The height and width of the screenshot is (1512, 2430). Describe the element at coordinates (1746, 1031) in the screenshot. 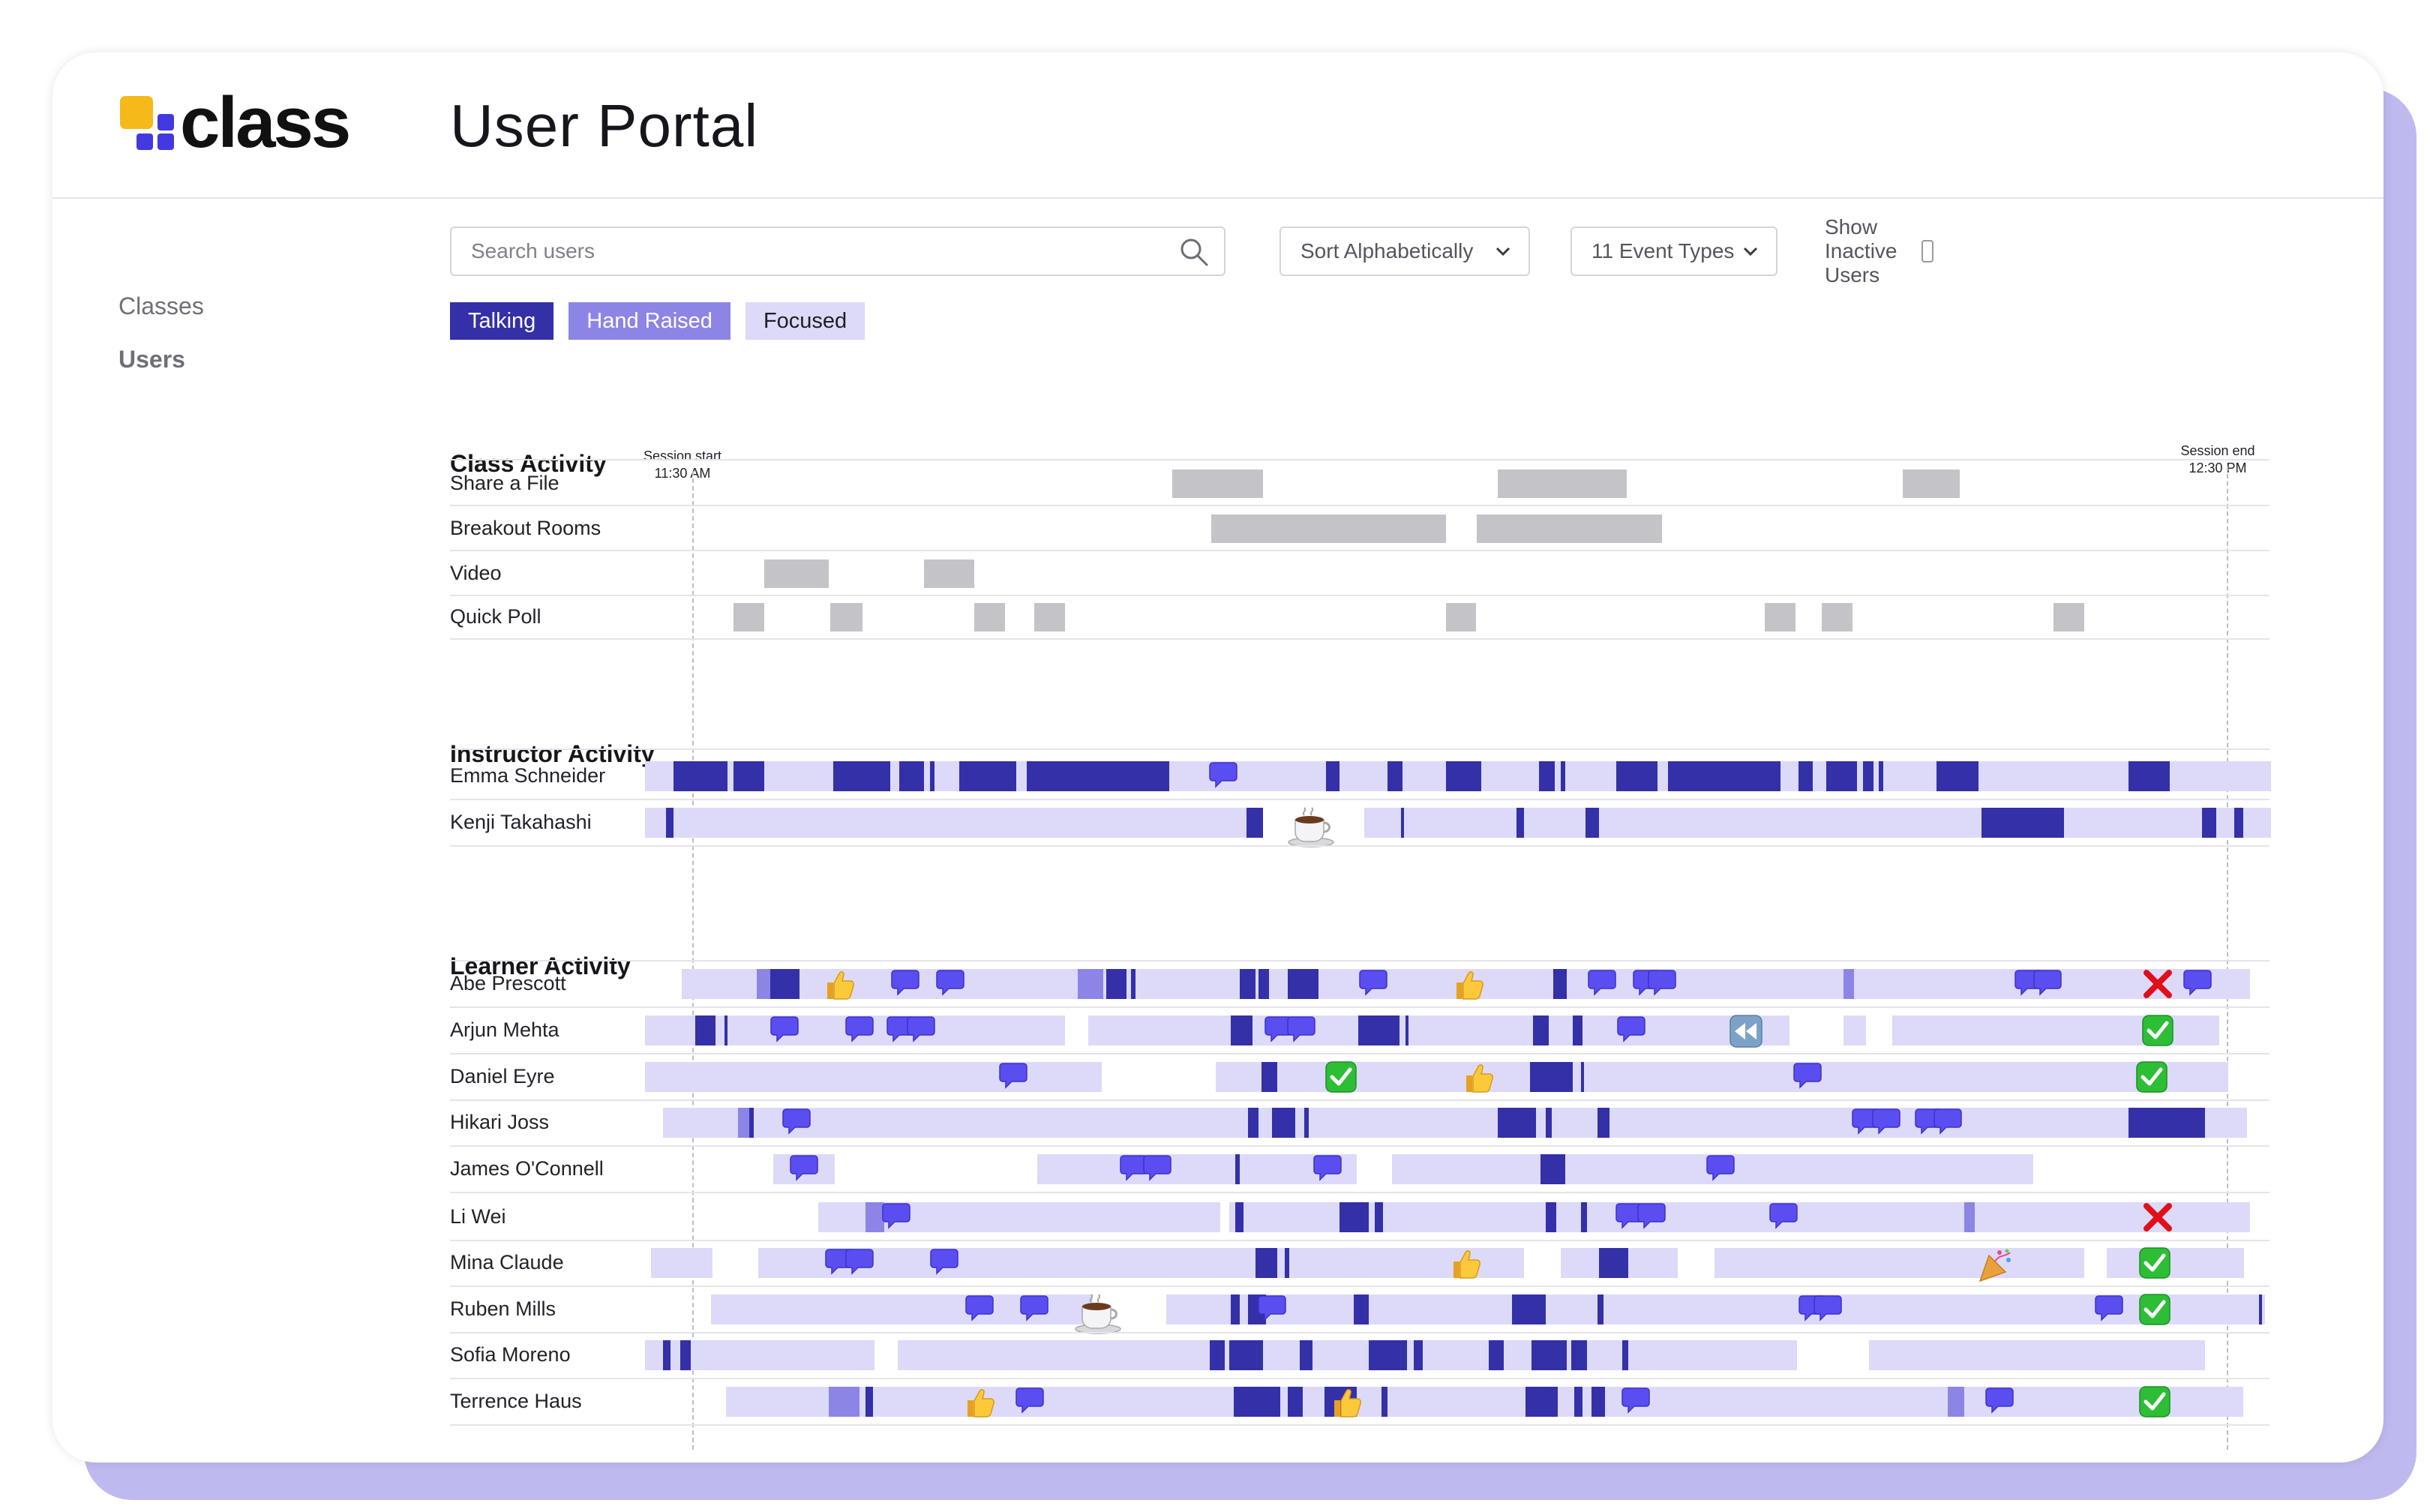

I see `rewind-icon` at that location.